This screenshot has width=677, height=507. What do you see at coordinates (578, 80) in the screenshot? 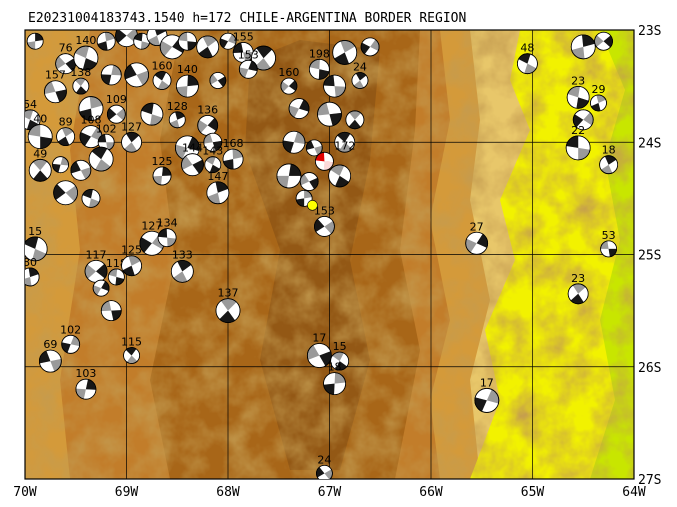
I see `depth-label: 23` at bounding box center [578, 80].